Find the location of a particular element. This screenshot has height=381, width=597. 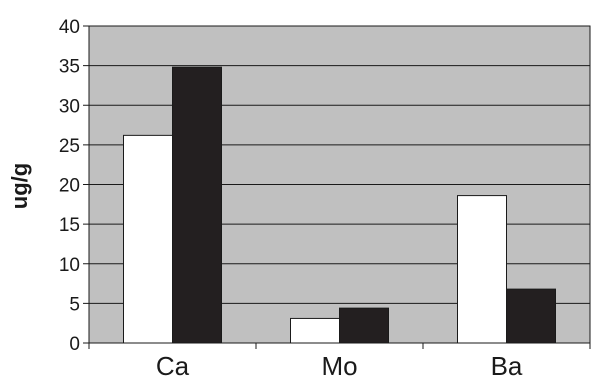

y-tick-label: 15 is located at coordinates (69, 225).